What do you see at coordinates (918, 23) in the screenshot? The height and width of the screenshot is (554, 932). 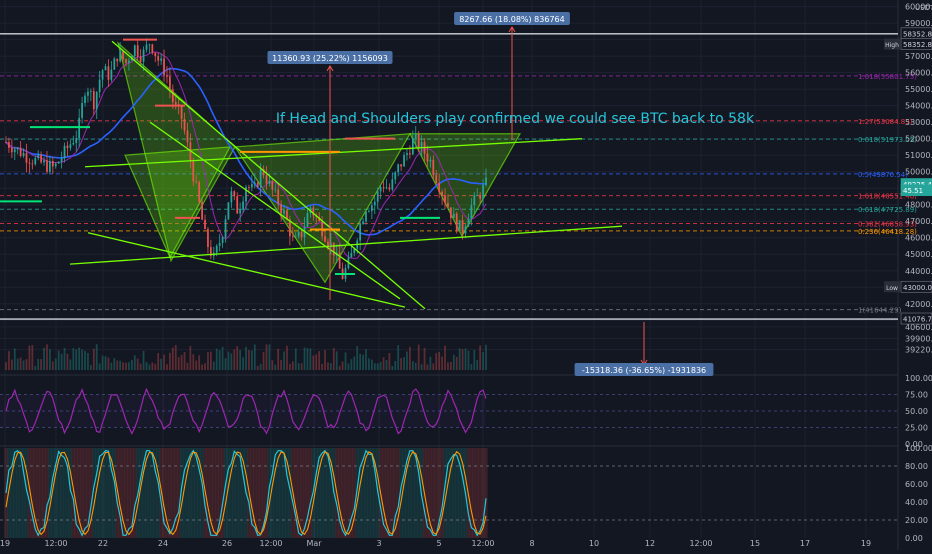 I see `price-tick-label: 59000.00` at bounding box center [918, 23].